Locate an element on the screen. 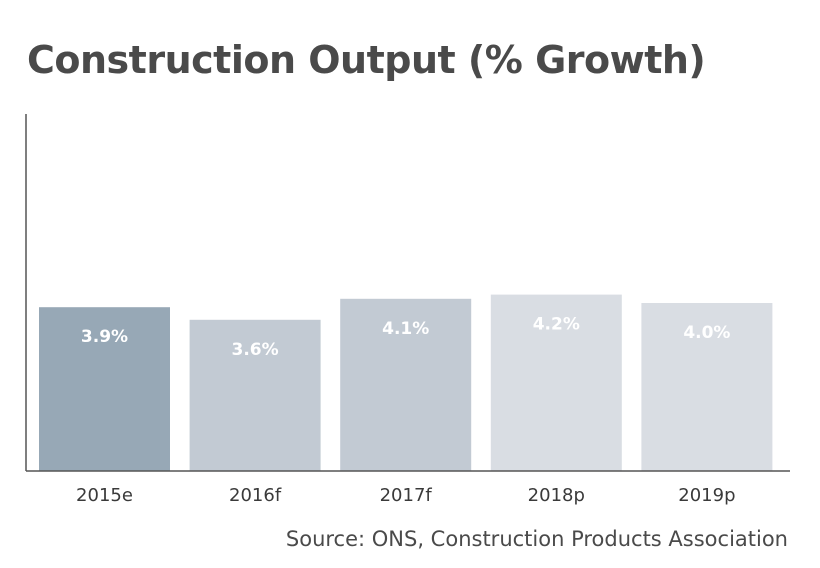 The image size is (820, 568). bar-2017f is located at coordinates (406, 384).